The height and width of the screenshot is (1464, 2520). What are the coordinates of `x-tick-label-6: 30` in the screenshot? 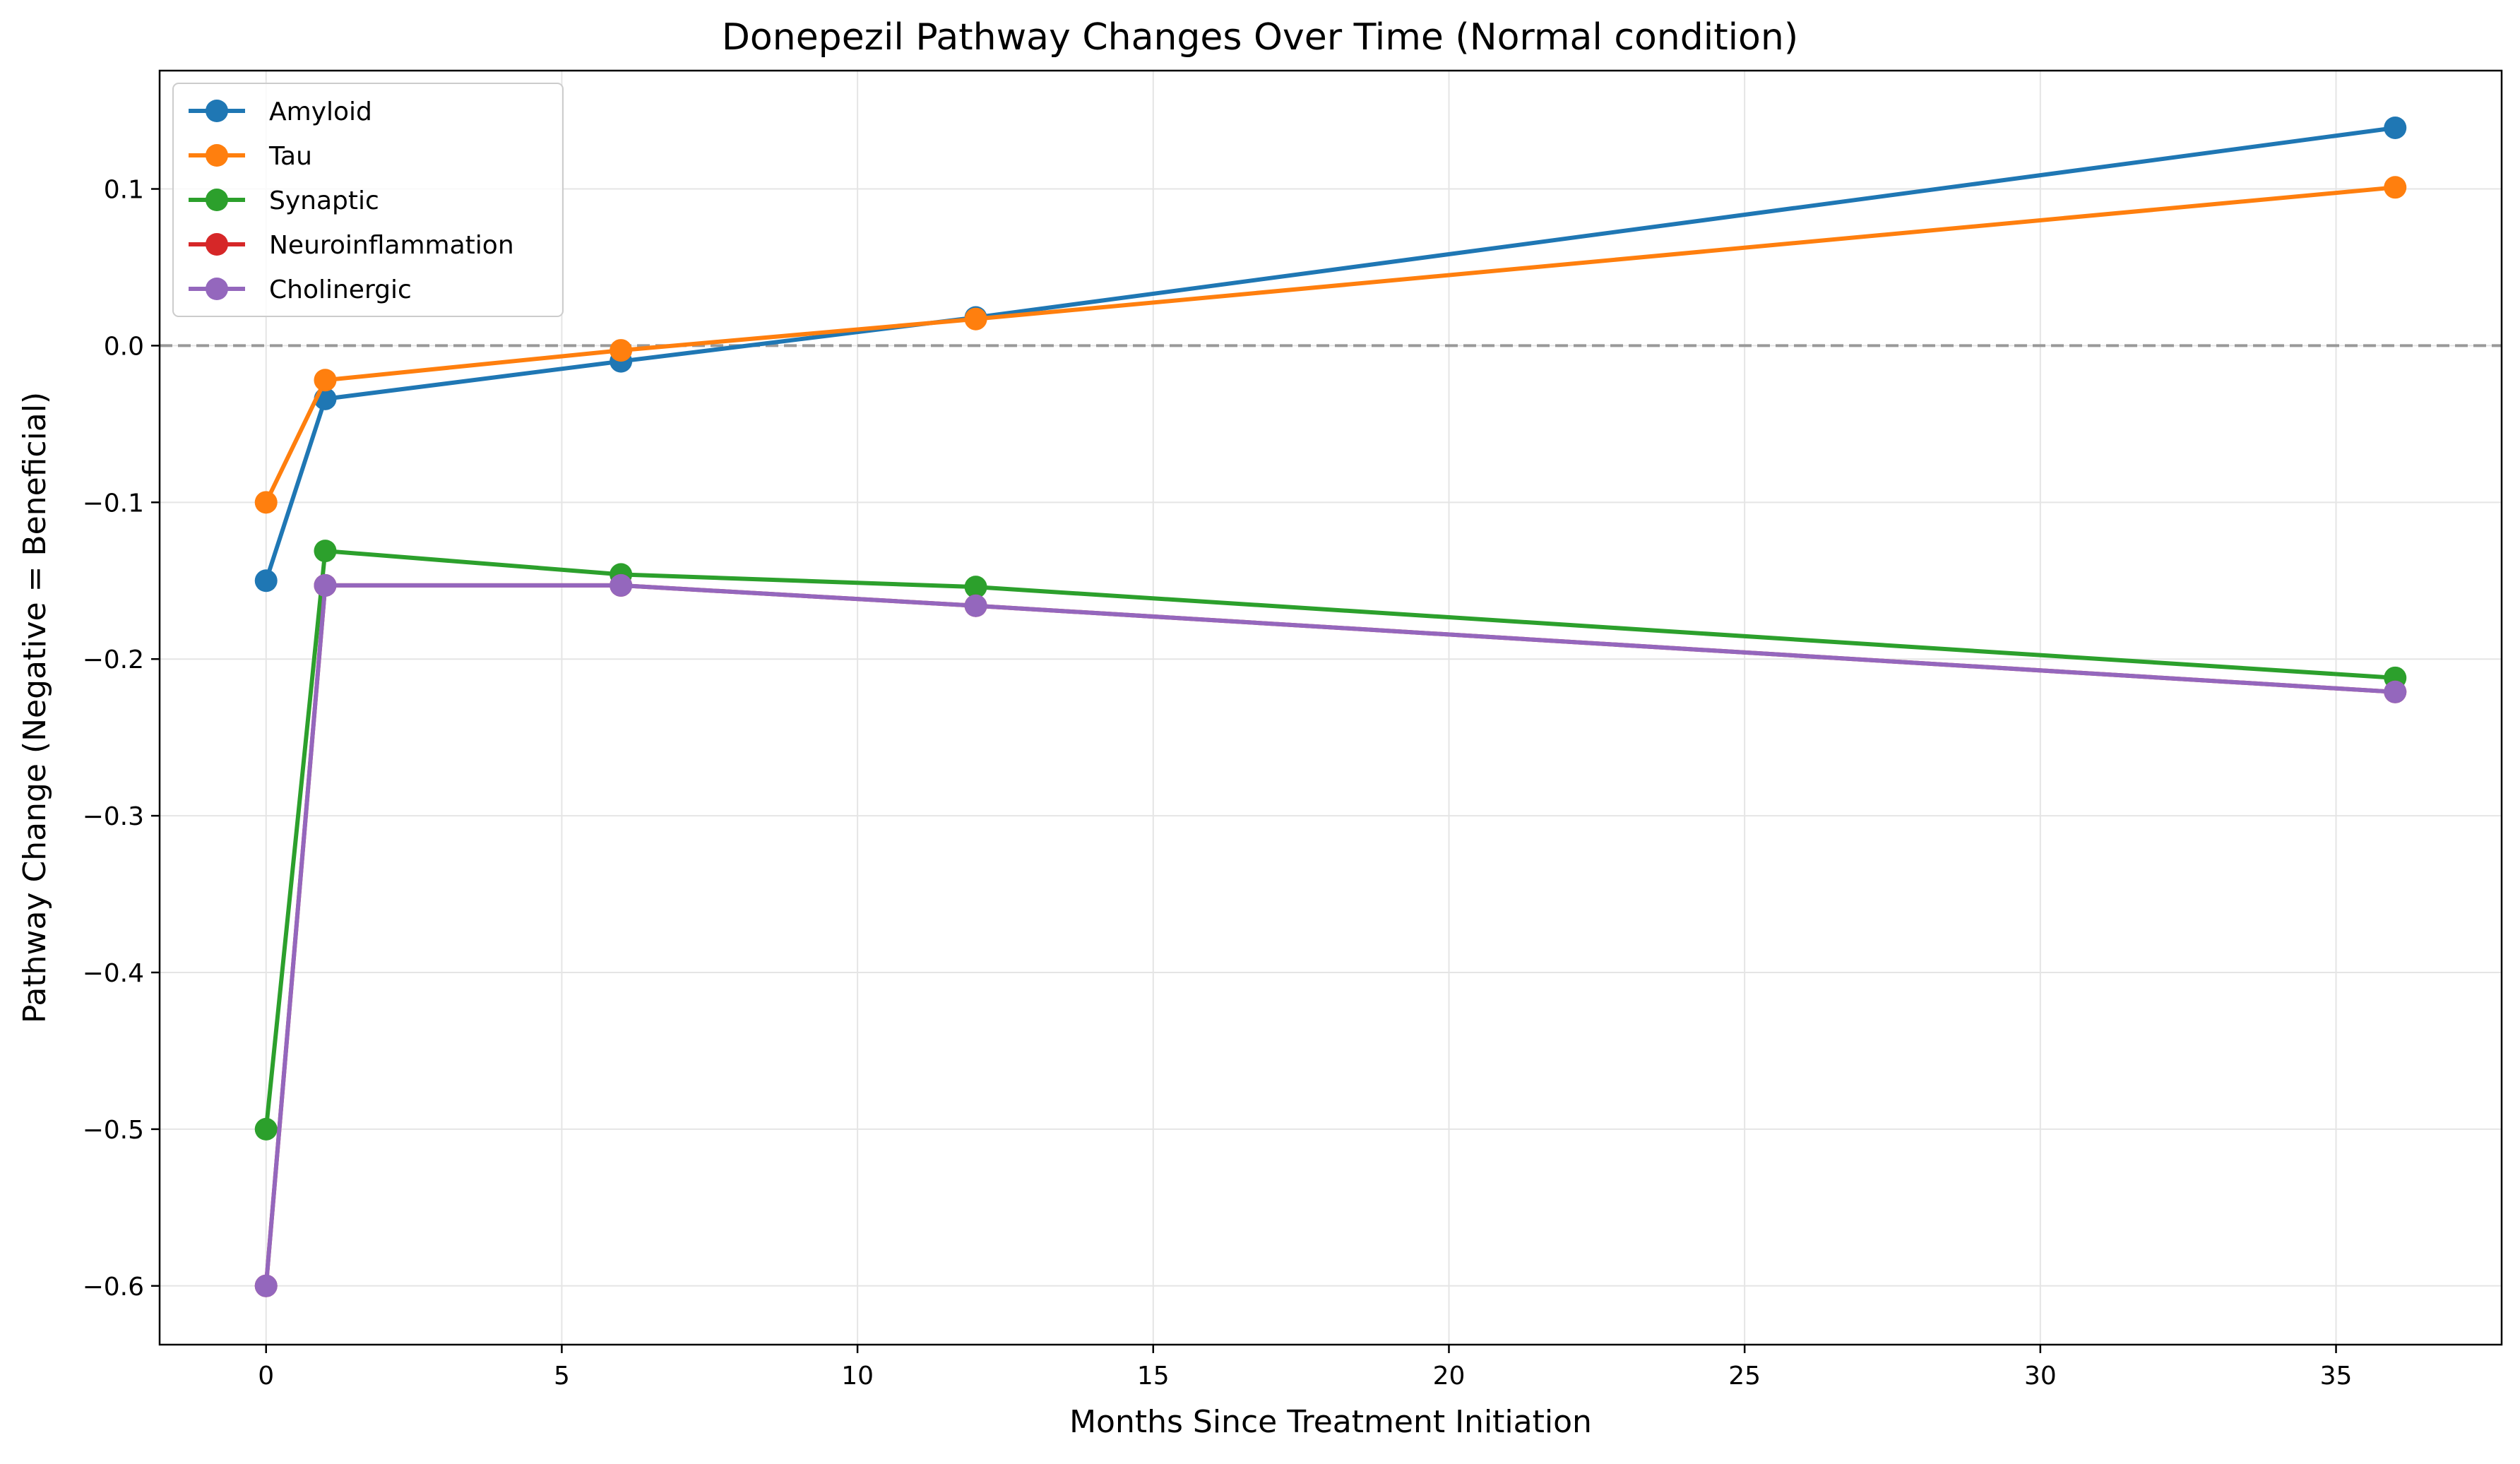 It's located at (2041, 1376).